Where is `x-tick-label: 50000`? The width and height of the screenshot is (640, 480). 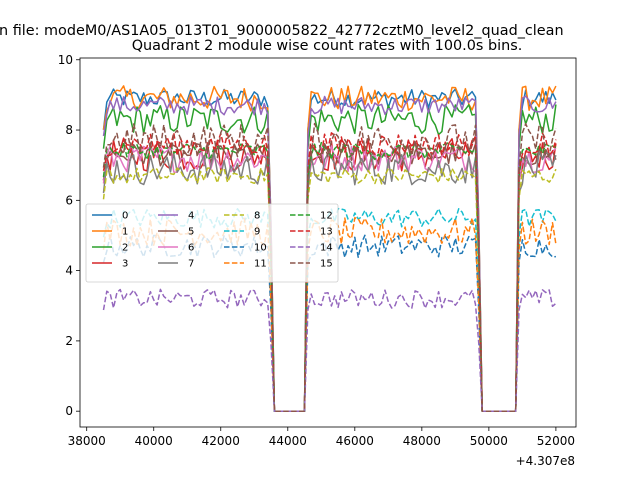 x-tick-label: 50000 is located at coordinates (489, 441).